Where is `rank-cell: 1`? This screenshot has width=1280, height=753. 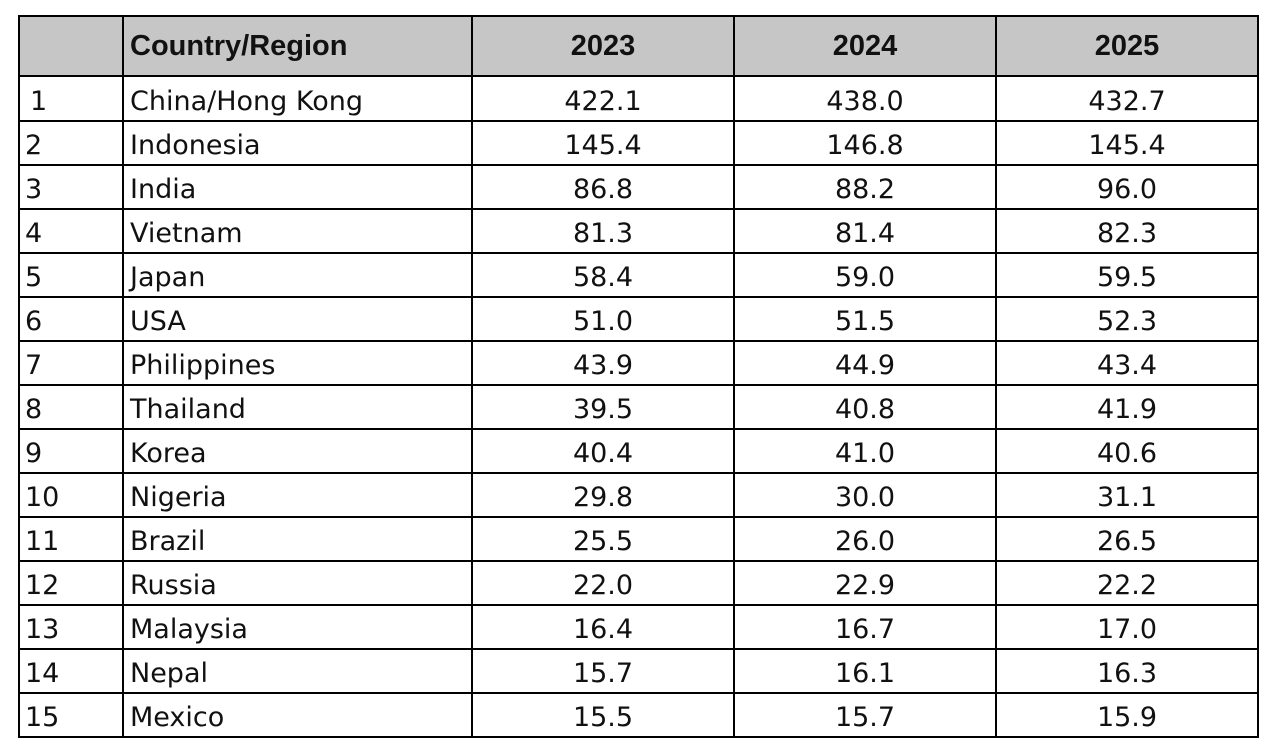 rank-cell: 1 is located at coordinates (71, 98).